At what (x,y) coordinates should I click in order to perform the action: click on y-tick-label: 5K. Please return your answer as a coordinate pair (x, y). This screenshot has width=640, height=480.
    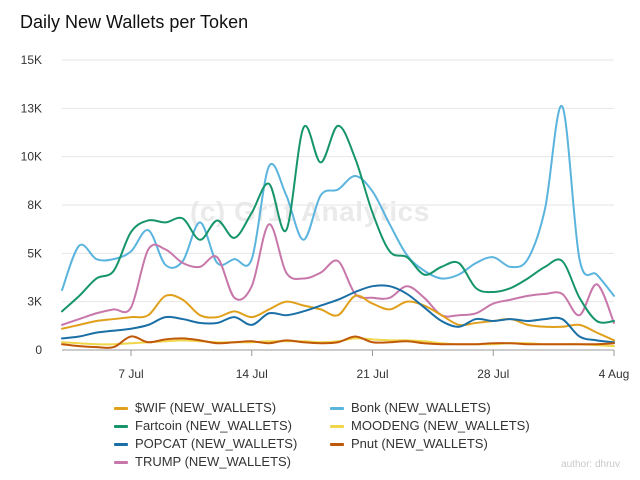
    Looking at the image, I should click on (34, 253).